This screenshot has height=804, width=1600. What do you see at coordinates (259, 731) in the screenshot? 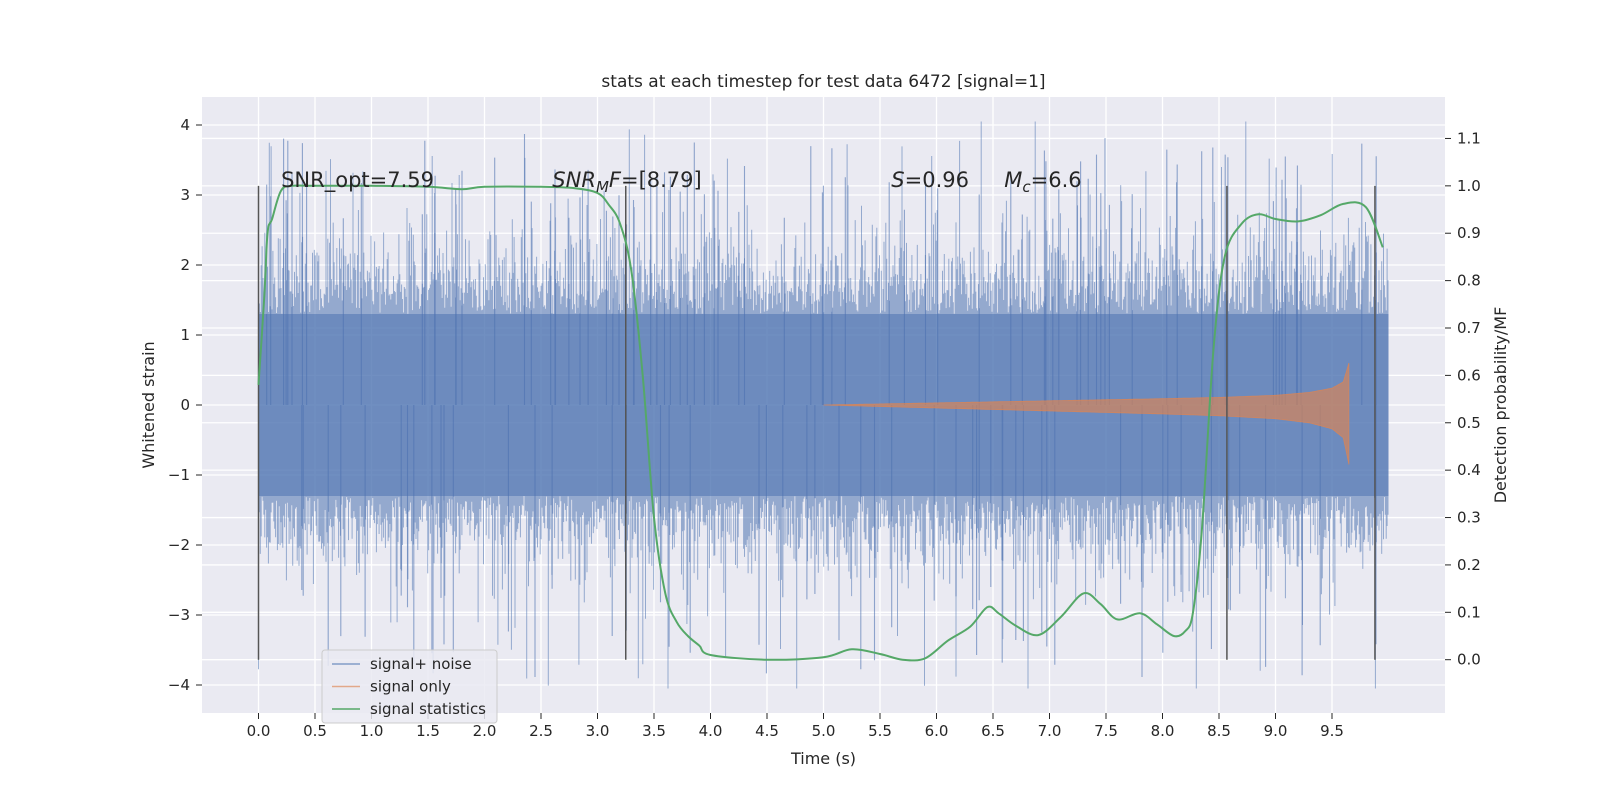
I see `x-tick-label: 0.0` at bounding box center [259, 731].